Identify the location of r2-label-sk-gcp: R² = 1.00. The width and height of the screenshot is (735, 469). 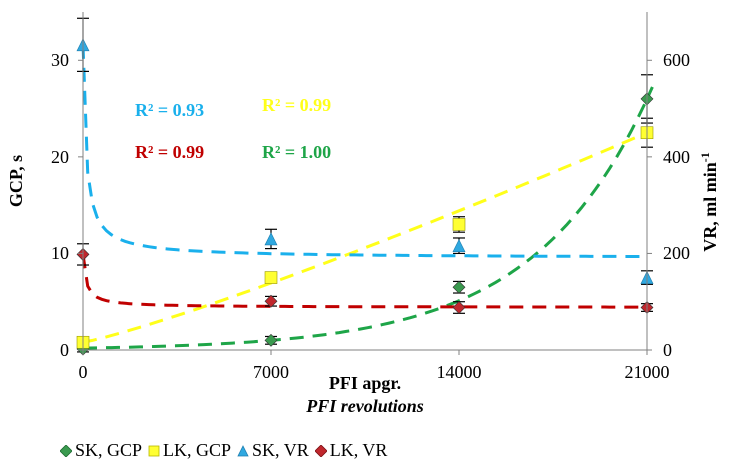
(296, 152).